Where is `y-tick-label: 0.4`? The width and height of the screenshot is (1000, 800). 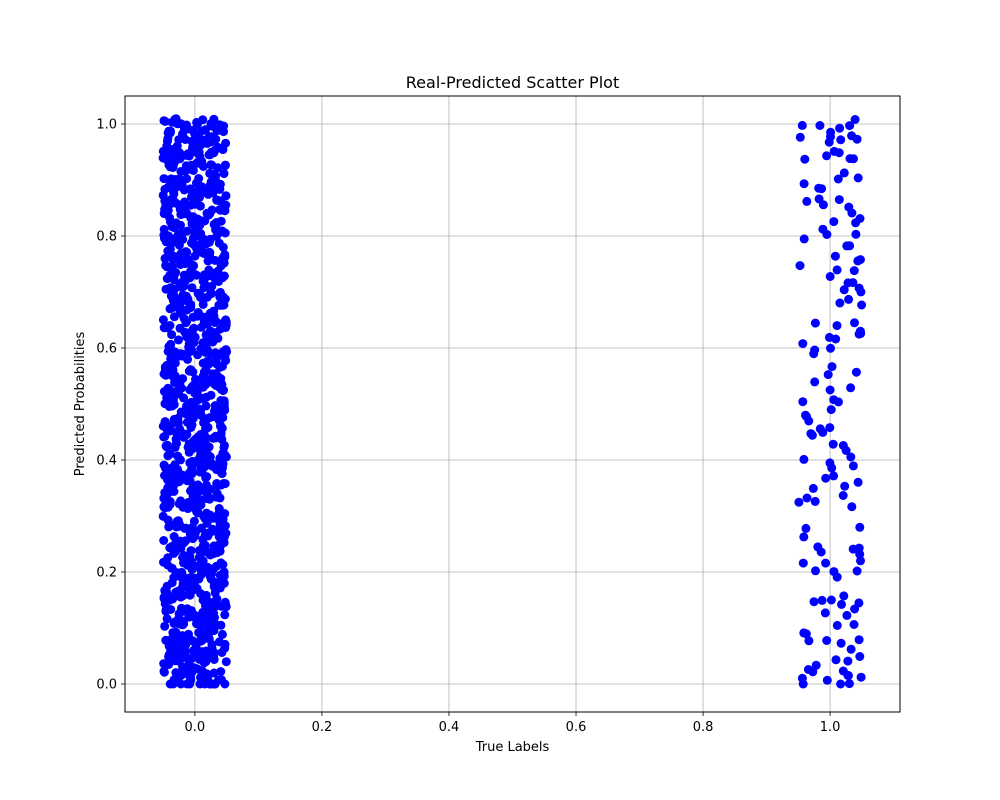 y-tick-label: 0.4 is located at coordinates (106, 461).